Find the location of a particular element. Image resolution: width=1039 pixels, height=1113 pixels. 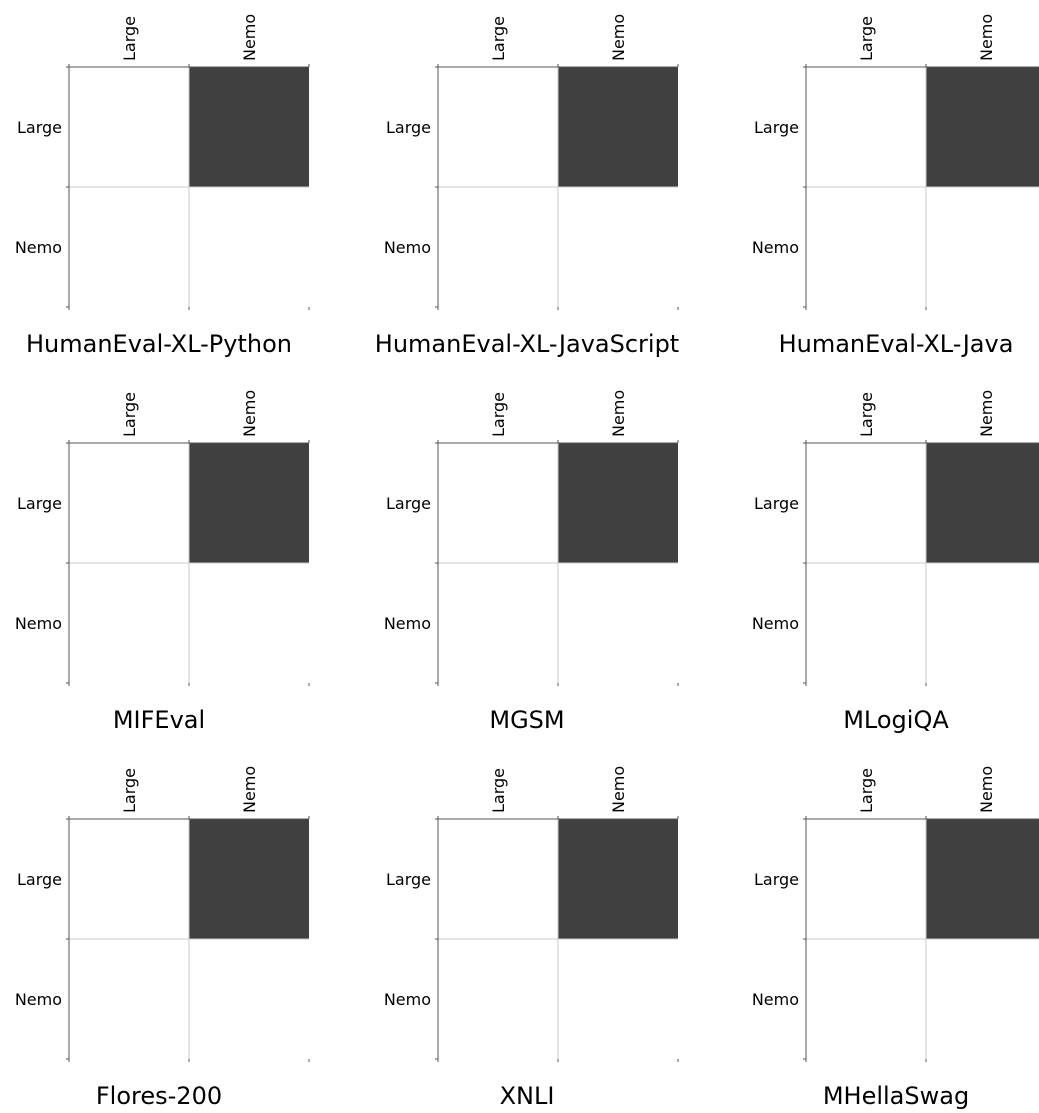

heatmap-panel: Large Nemo Large Nemo Flores-200 is located at coordinates (162, 938).